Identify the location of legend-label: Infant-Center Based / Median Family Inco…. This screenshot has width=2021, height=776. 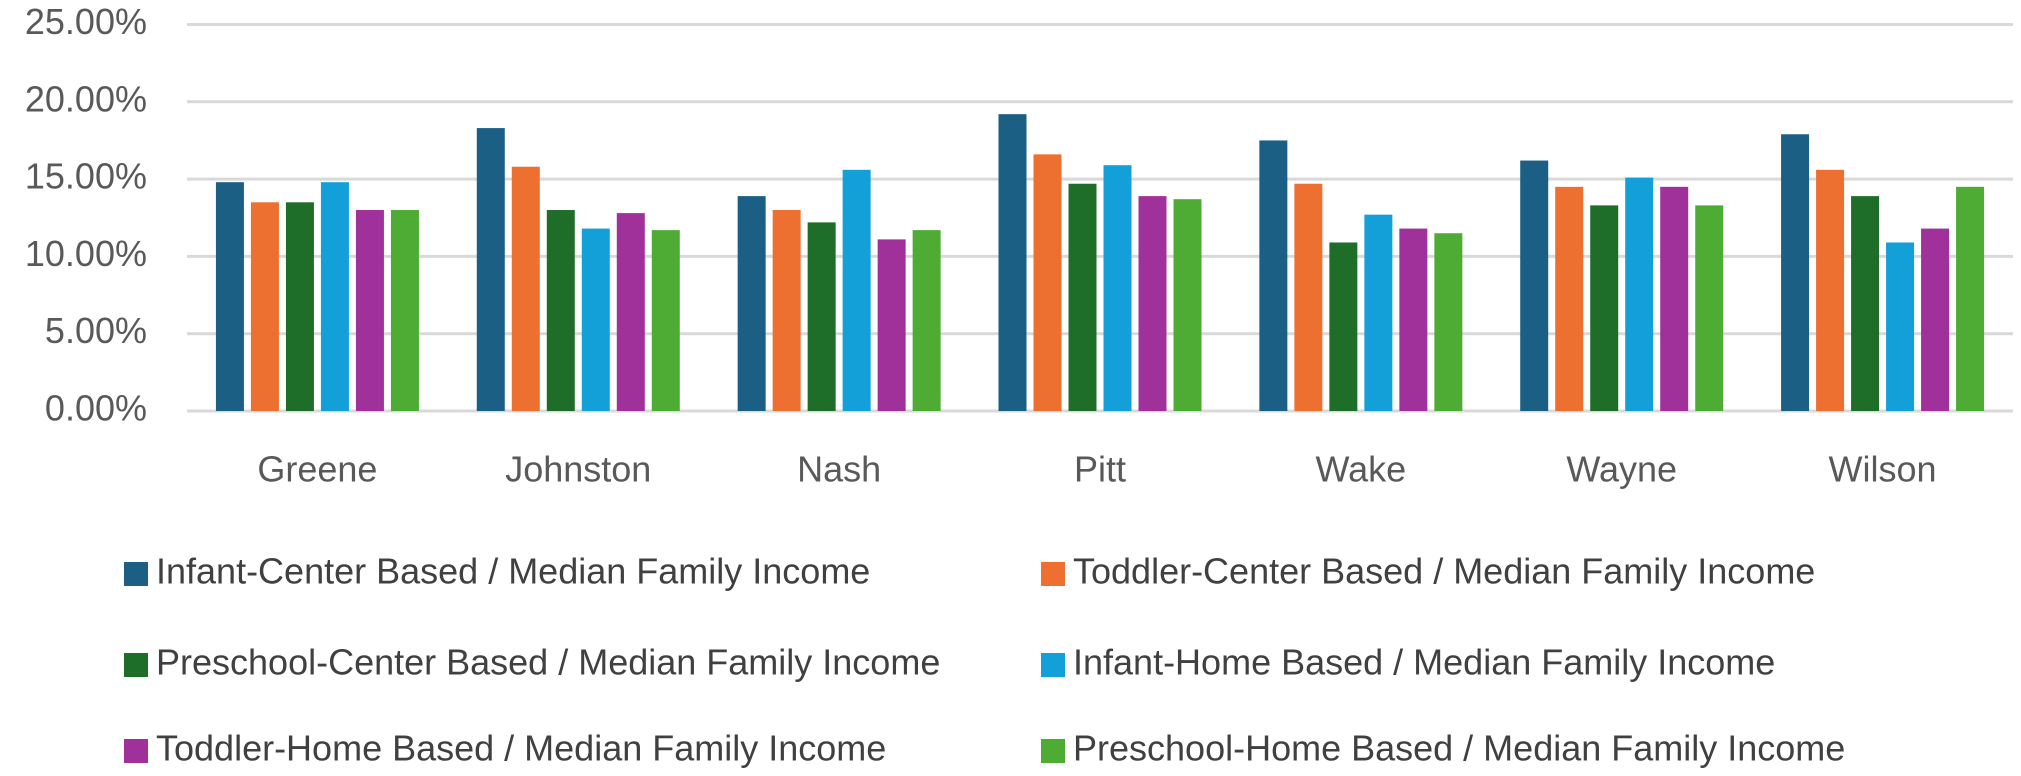
(513, 571).